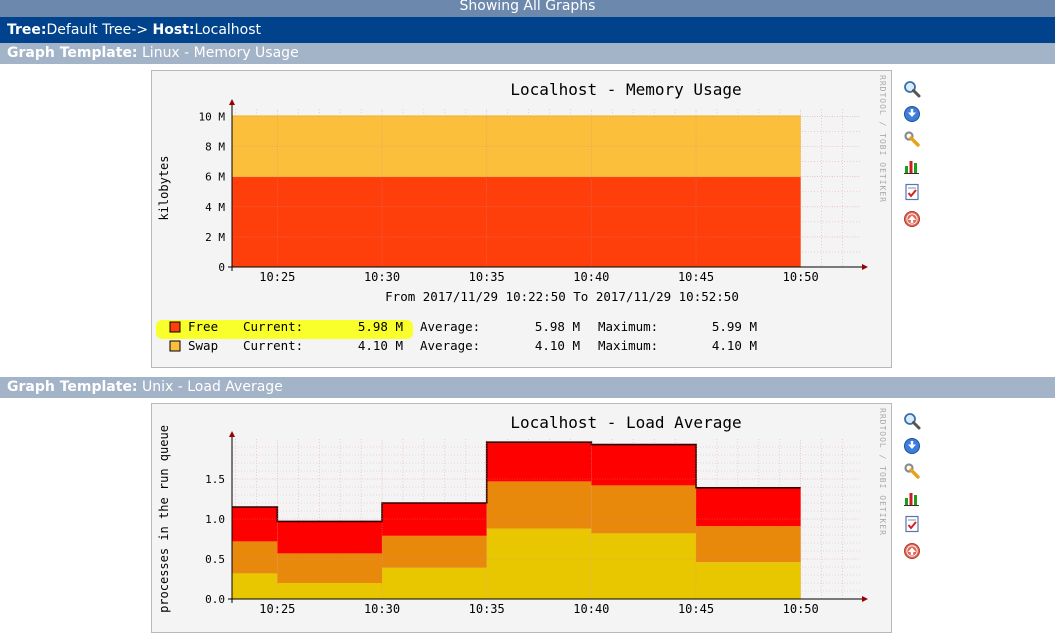 This screenshot has width=1055, height=633. Describe the element at coordinates (557, 326) in the screenshot. I see `legend-average-value: 5.98 M` at that location.